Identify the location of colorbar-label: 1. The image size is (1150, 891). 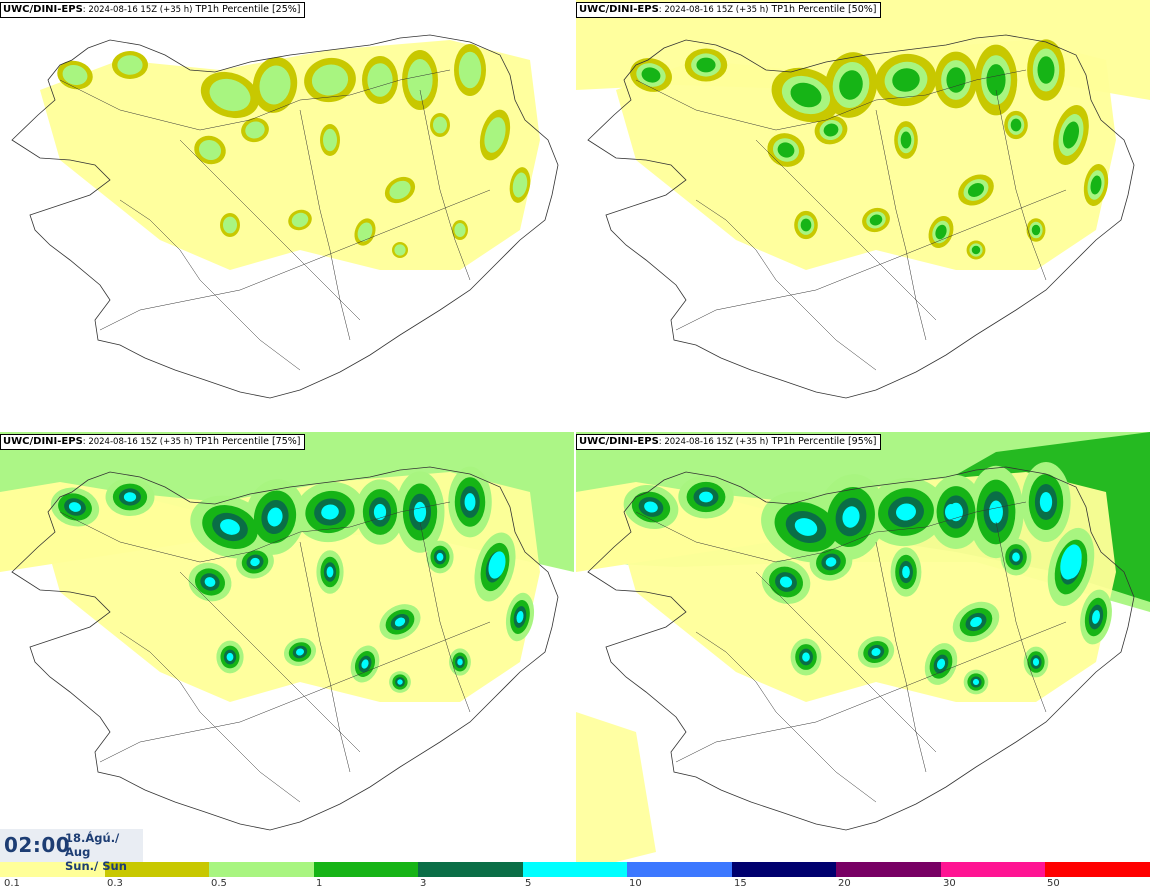
(319, 883).